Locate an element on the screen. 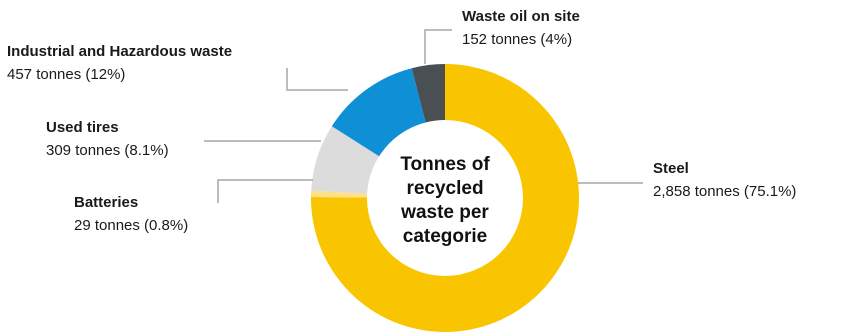 Image resolution: width=867 pixels, height=336 pixels. slice-name-batteries: Batteries is located at coordinates (106, 202).